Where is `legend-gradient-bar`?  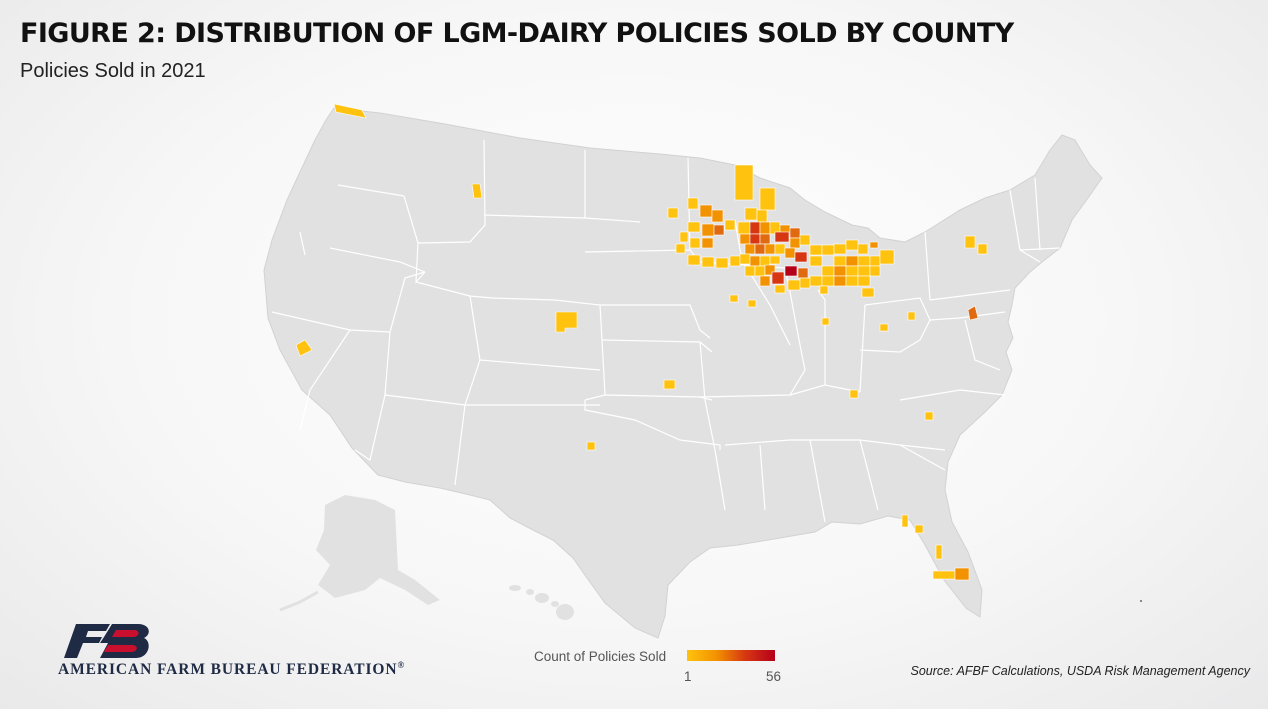 legend-gradient-bar is located at coordinates (731, 655).